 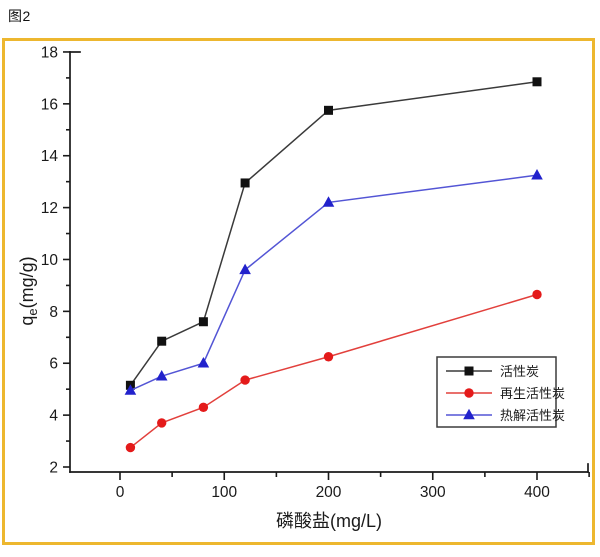 I want to click on x-tick-label: 100, so click(x=224, y=492).